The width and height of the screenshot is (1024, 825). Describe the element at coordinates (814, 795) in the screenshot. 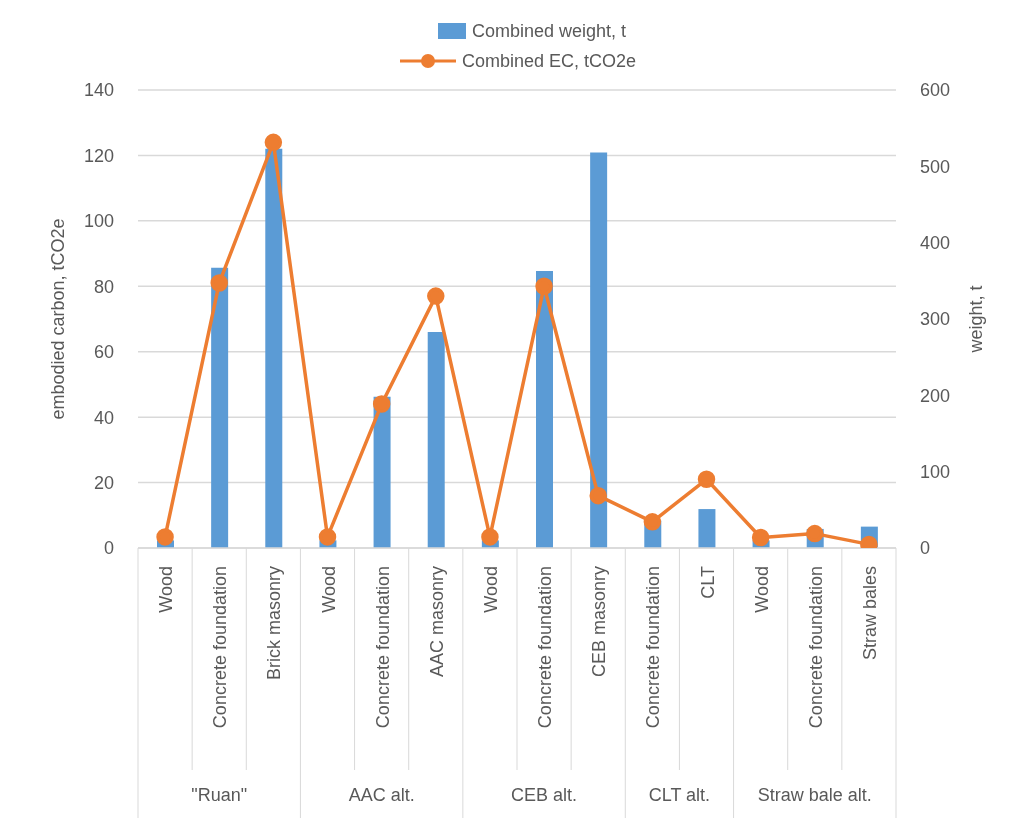

I see `text: Straw bale alt.` at that location.